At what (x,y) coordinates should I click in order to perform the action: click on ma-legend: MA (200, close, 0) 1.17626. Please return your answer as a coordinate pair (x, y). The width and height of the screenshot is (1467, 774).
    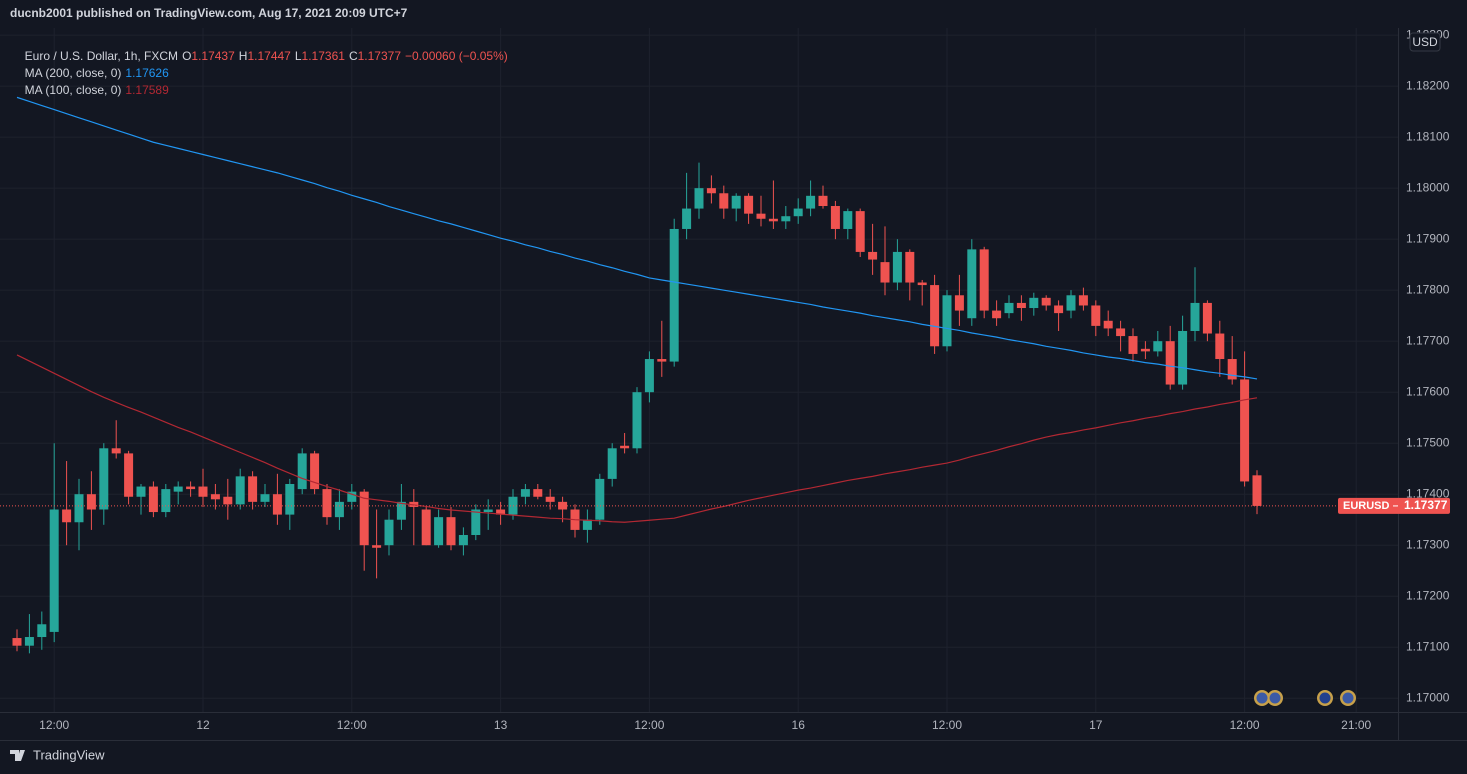
    Looking at the image, I should click on (95, 66).